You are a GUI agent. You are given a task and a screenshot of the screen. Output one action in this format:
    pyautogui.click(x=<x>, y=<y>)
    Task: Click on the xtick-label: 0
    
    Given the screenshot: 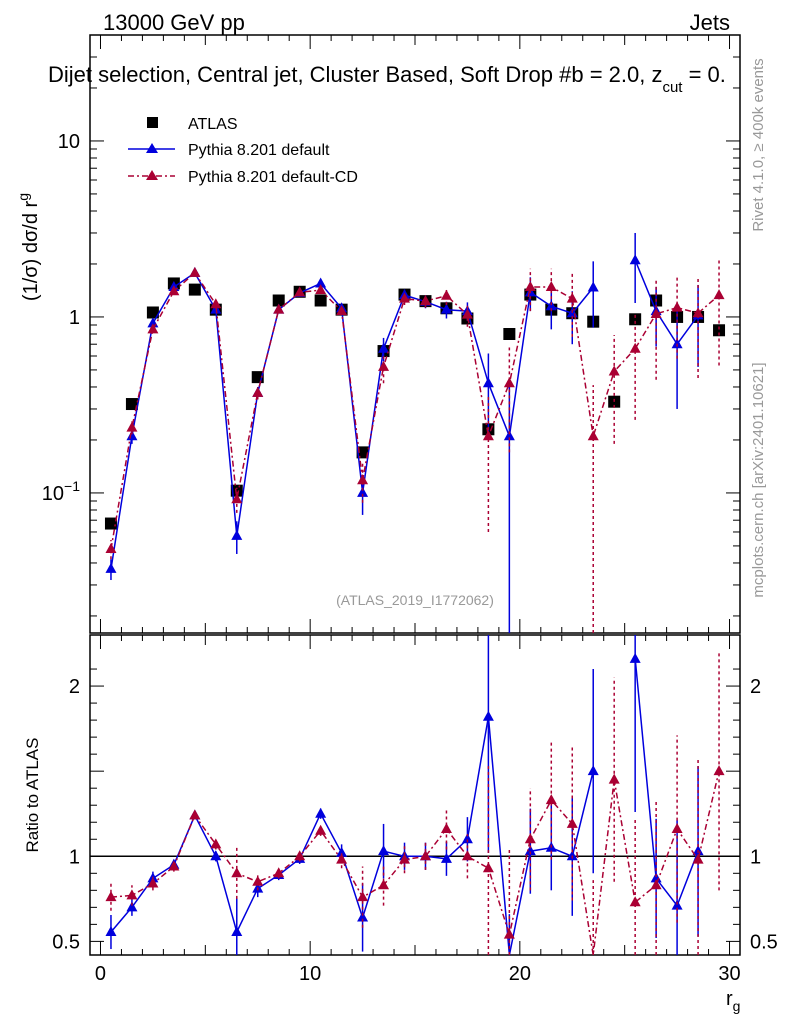 What is the action you would take?
    pyautogui.click(x=100, y=974)
    